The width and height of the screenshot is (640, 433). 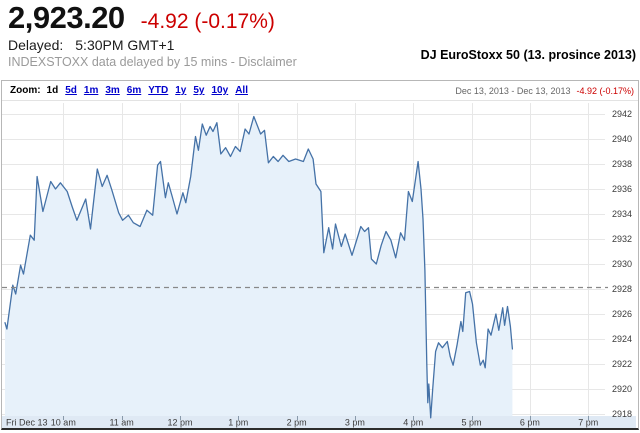 What do you see at coordinates (25, 90) in the screenshot?
I see `zoom-label: Zoom:` at bounding box center [25, 90].